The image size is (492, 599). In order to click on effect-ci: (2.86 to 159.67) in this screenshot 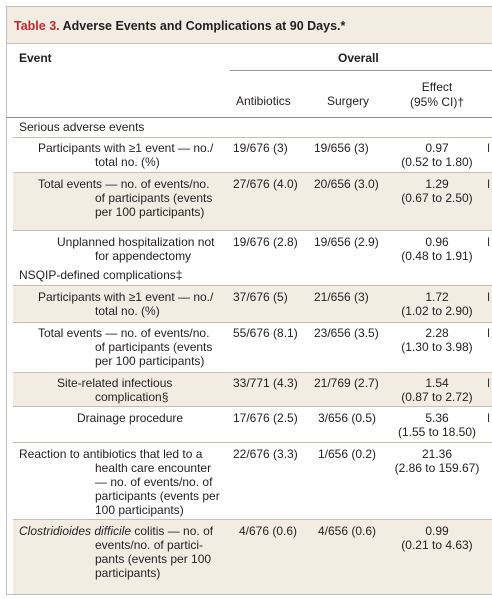, I will do `click(437, 468)`.